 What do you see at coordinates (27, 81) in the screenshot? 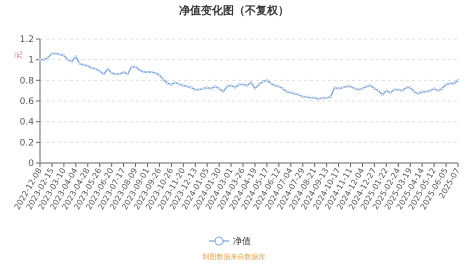
I see `y-tick-label: 0.8` at bounding box center [27, 81].